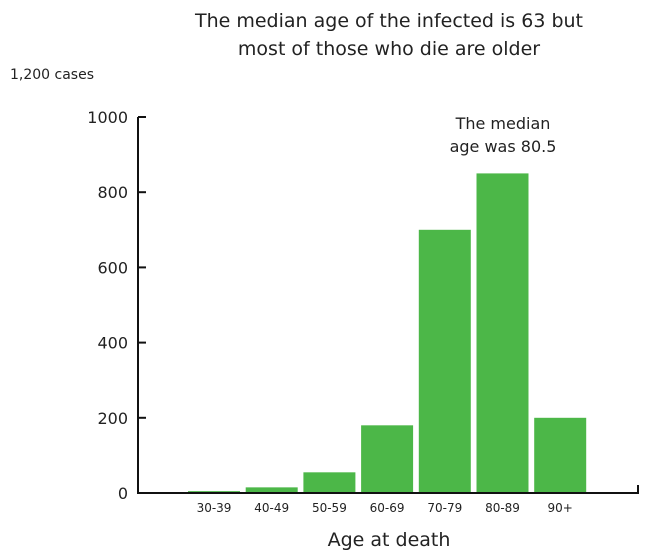 The width and height of the screenshot is (651, 553). What do you see at coordinates (52, 75) in the screenshot?
I see `unit-label: 1,200 cases` at bounding box center [52, 75].